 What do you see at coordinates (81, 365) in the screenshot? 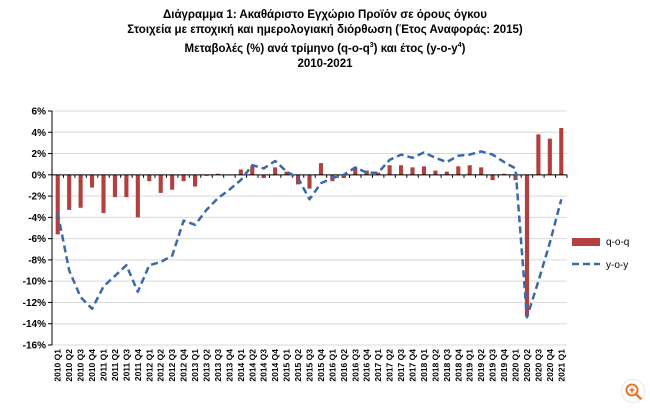
I see `x-tick-label: 2010 Q3` at bounding box center [81, 365].